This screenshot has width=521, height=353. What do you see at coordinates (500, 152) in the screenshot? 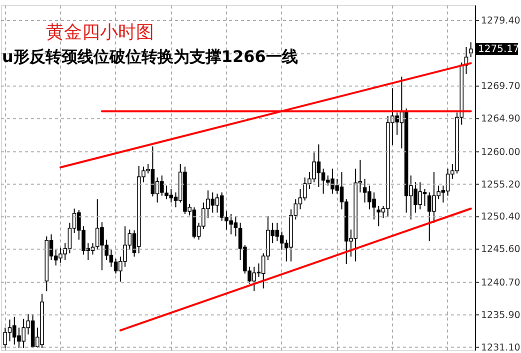
I see `y-tick-label: 1260.00` at bounding box center [500, 152].